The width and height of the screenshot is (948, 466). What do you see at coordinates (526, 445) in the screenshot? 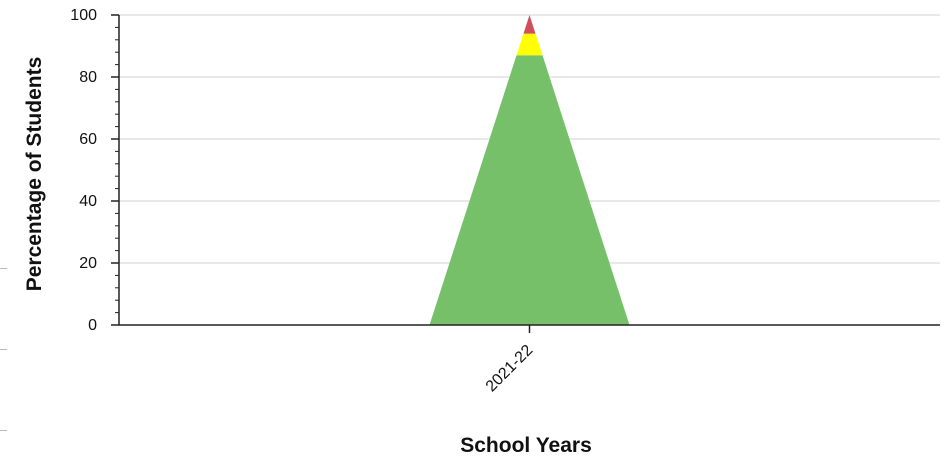
I see `x-axis-title: School Years` at bounding box center [526, 445].